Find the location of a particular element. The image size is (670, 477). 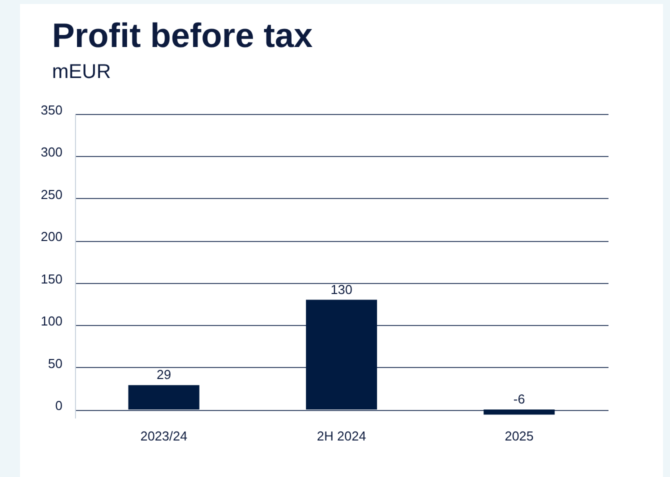

y-tick-label: 200 is located at coordinates (51, 236).